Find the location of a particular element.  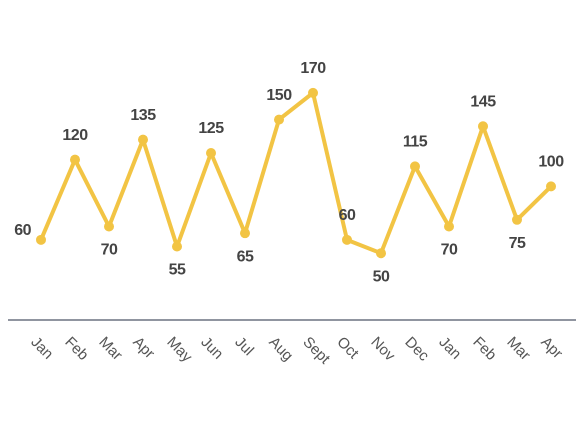

x-tick-label: Dec is located at coordinates (416, 349).